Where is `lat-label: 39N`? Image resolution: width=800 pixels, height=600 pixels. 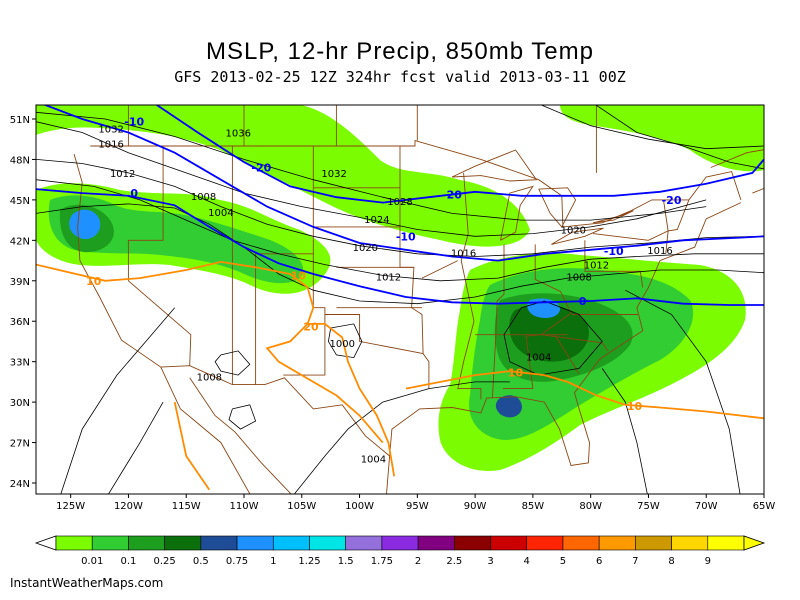
lat-label: 39N is located at coordinates (20, 282).